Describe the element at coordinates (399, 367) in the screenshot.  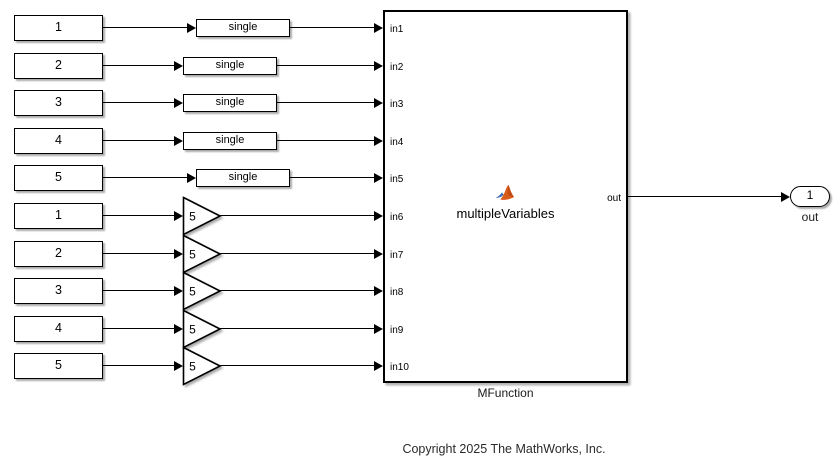
I see `input-port-label: in10` at that location.